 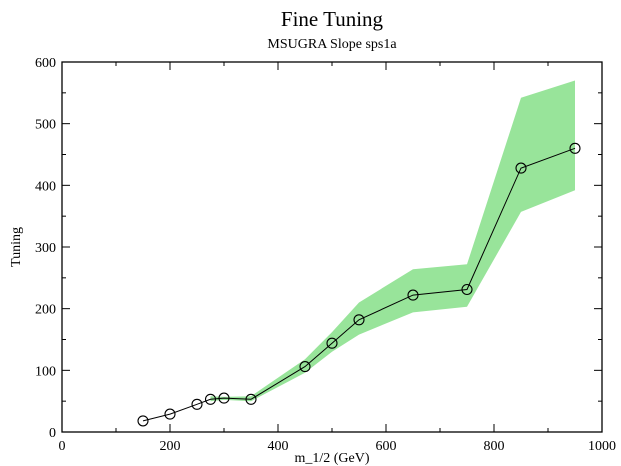 What do you see at coordinates (45, 63) in the screenshot?
I see `y-tick-label: 600` at bounding box center [45, 63].